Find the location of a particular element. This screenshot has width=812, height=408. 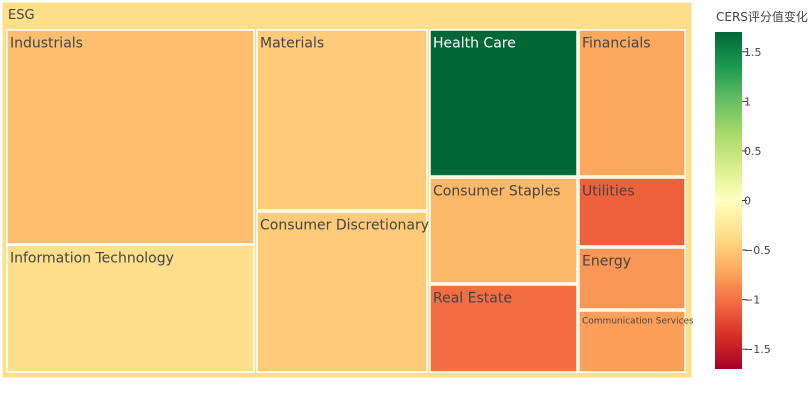

treemap-tile-label: Real Estate is located at coordinates (472, 298).